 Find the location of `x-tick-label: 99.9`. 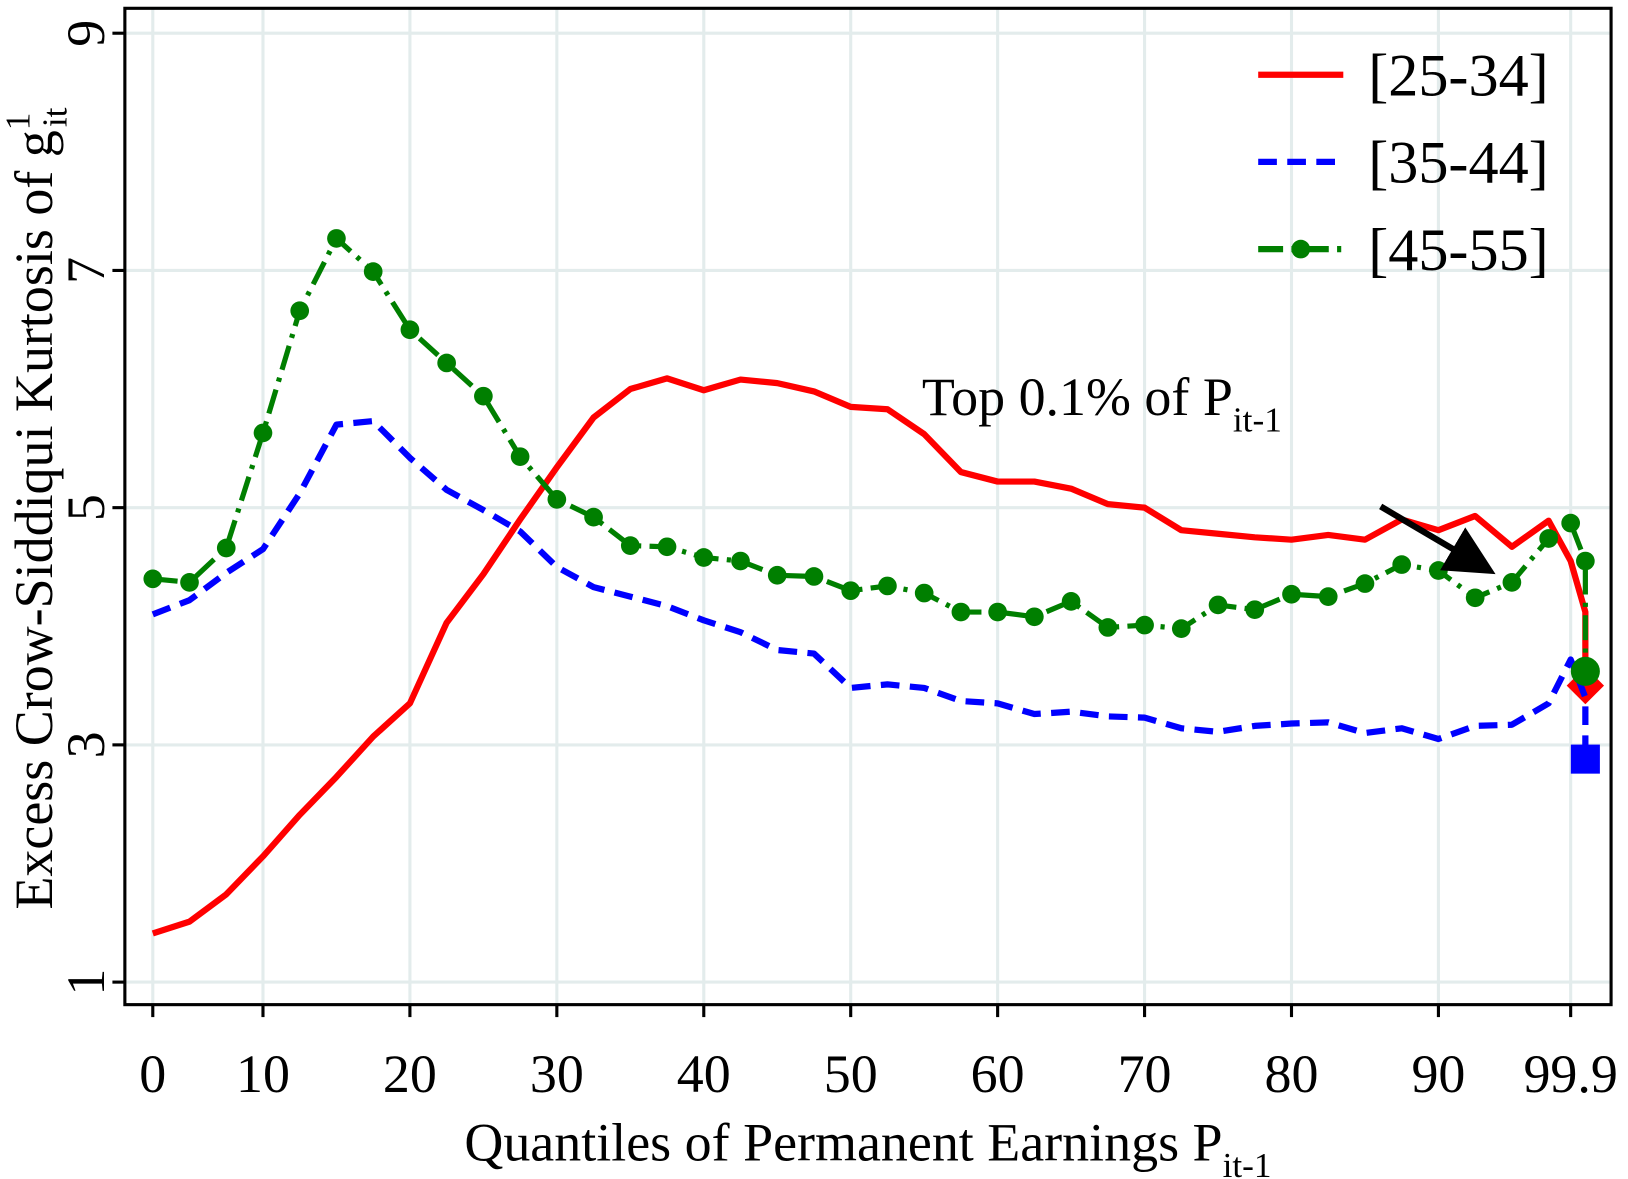

x-tick-label: 99.9 is located at coordinates (1570, 1074).